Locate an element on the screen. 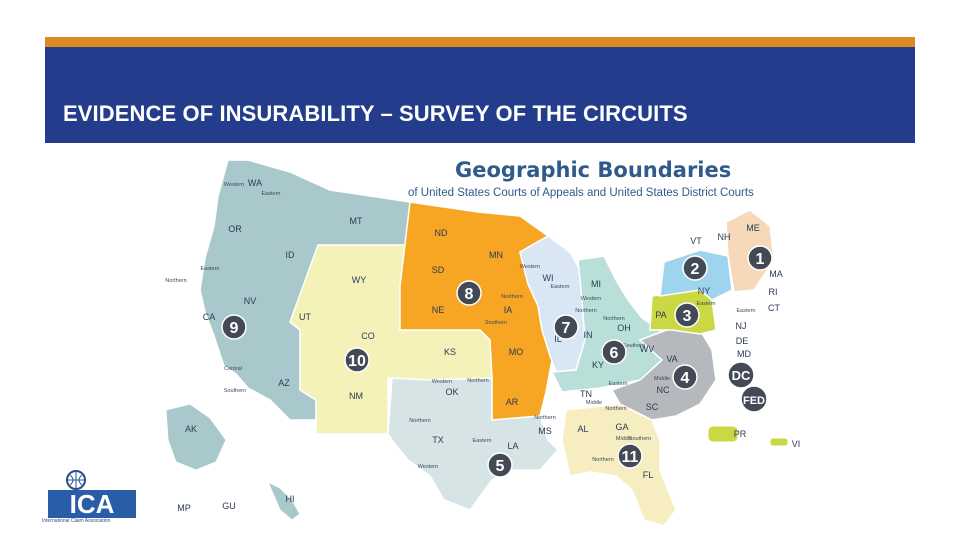 The width and height of the screenshot is (960, 540). state-label-gu: GU is located at coordinates (229, 506).